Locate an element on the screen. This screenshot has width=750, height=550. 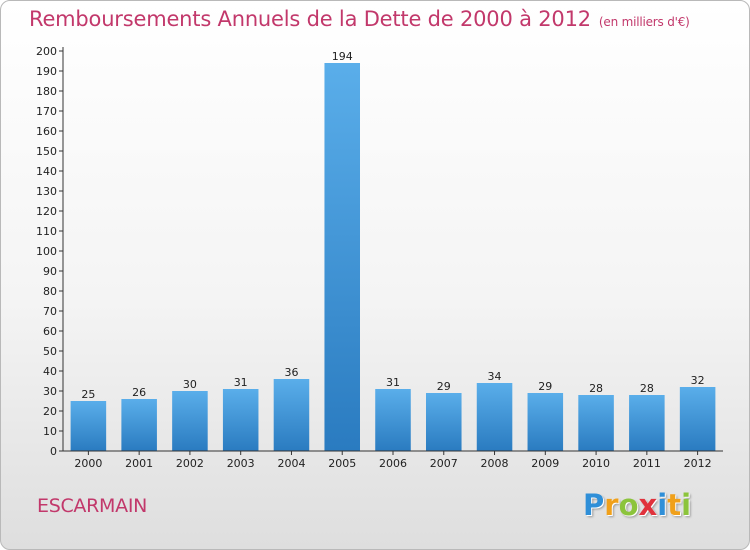
logo-letter: r is located at coordinates (611, 505).